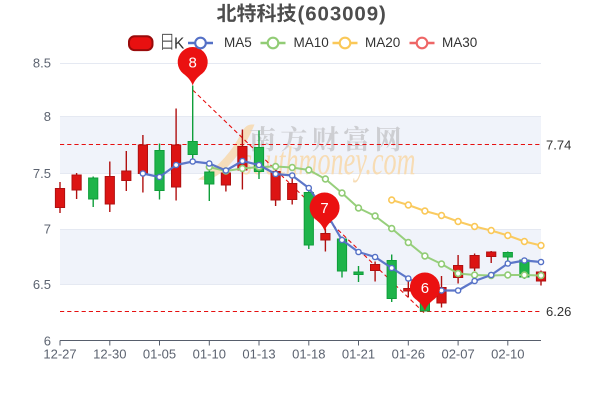  I want to click on svg-text: 02-10, so click(507, 354).